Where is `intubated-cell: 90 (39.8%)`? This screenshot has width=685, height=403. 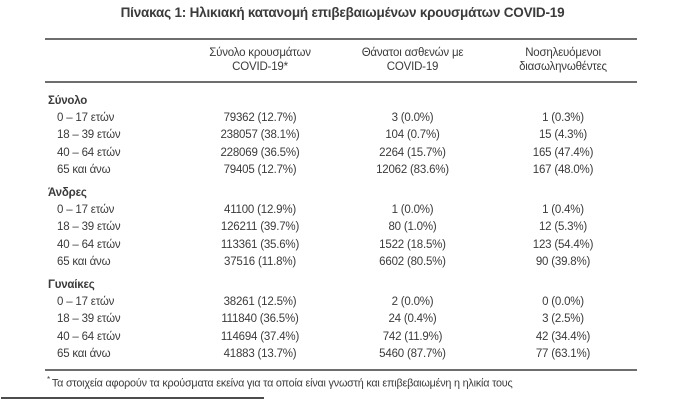
intubated-cell: 90 (39.8%) is located at coordinates (563, 262).